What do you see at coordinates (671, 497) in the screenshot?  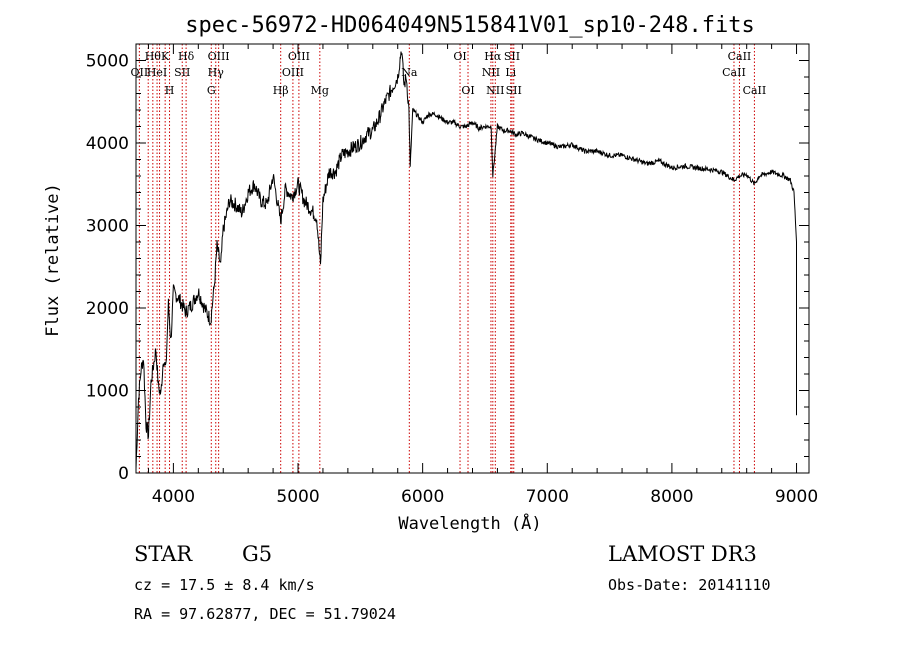 I see `x-tick-label: 8000` at bounding box center [671, 497].